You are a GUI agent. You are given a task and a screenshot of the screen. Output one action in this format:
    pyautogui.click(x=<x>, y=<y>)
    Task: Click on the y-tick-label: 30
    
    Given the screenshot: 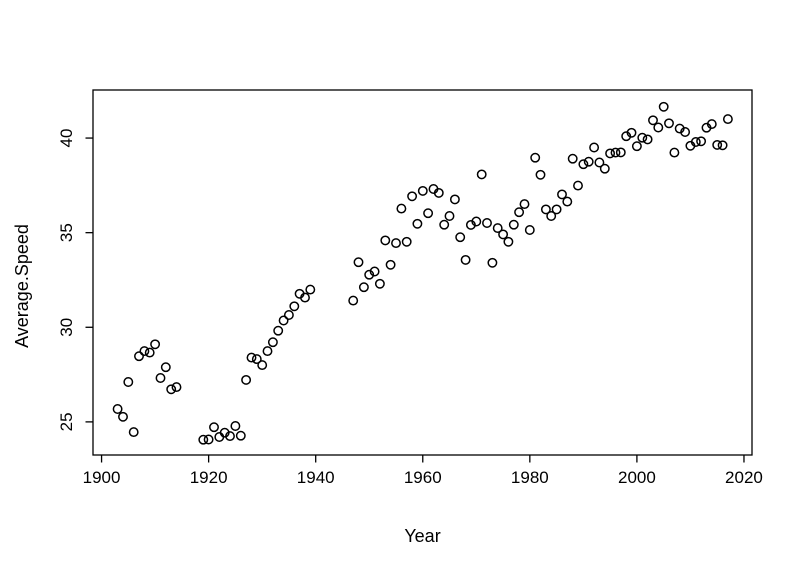 What is the action you would take?
    pyautogui.click(x=66, y=327)
    